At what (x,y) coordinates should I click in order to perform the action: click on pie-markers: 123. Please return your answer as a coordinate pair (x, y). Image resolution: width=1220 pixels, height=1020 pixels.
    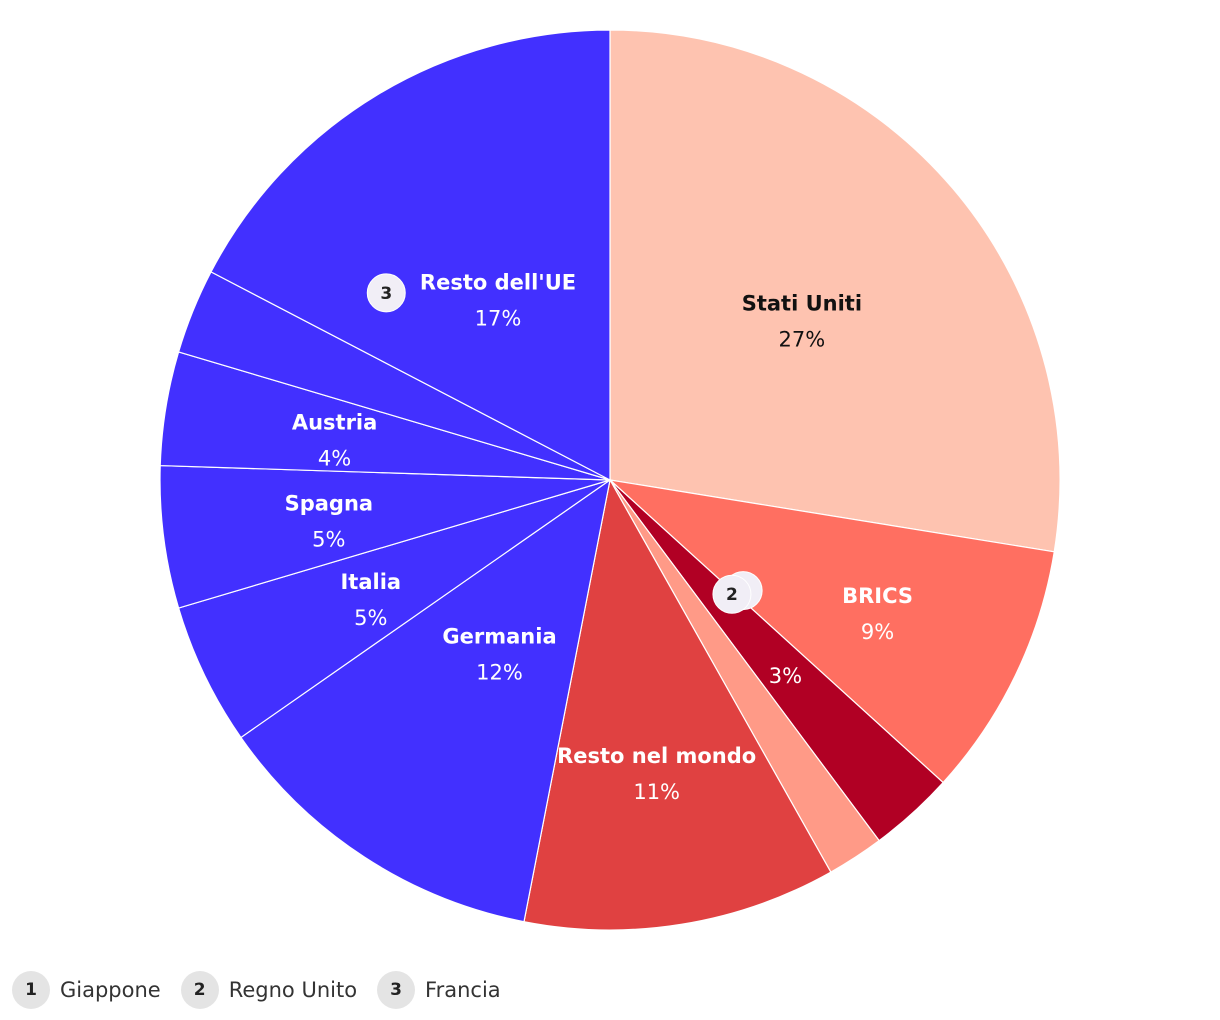
    Looking at the image, I should click on (564, 443).